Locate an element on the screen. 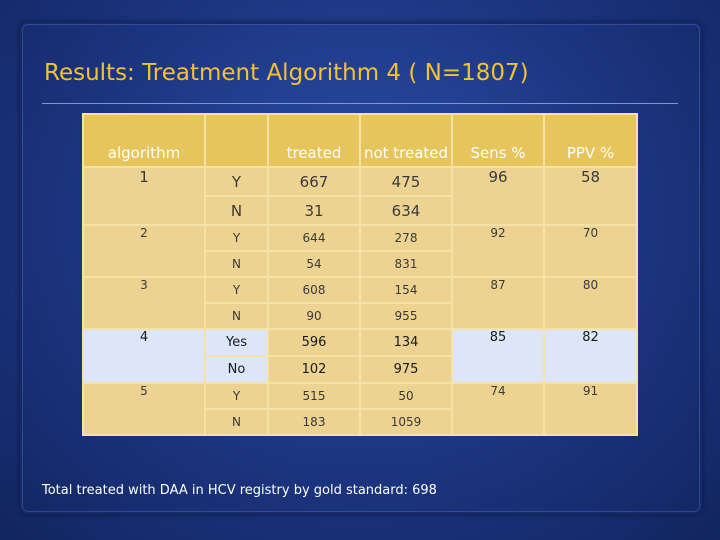  treated-cell: 667 is located at coordinates (314, 181).